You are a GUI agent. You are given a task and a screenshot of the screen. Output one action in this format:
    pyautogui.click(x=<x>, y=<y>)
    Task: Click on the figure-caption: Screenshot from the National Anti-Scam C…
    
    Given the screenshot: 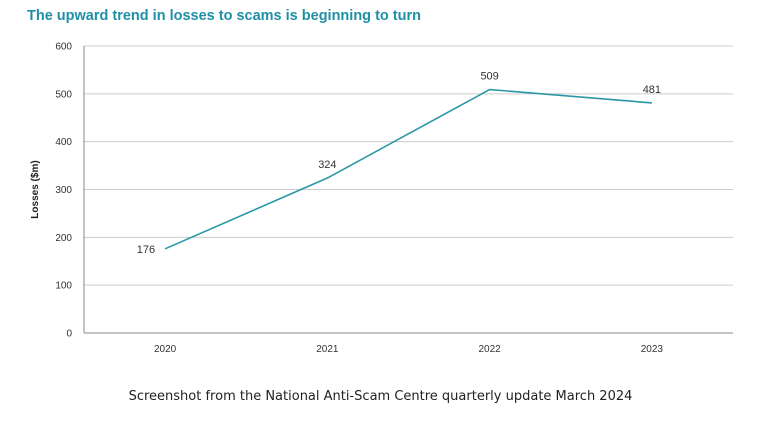 What is the action you would take?
    pyautogui.click(x=380, y=396)
    